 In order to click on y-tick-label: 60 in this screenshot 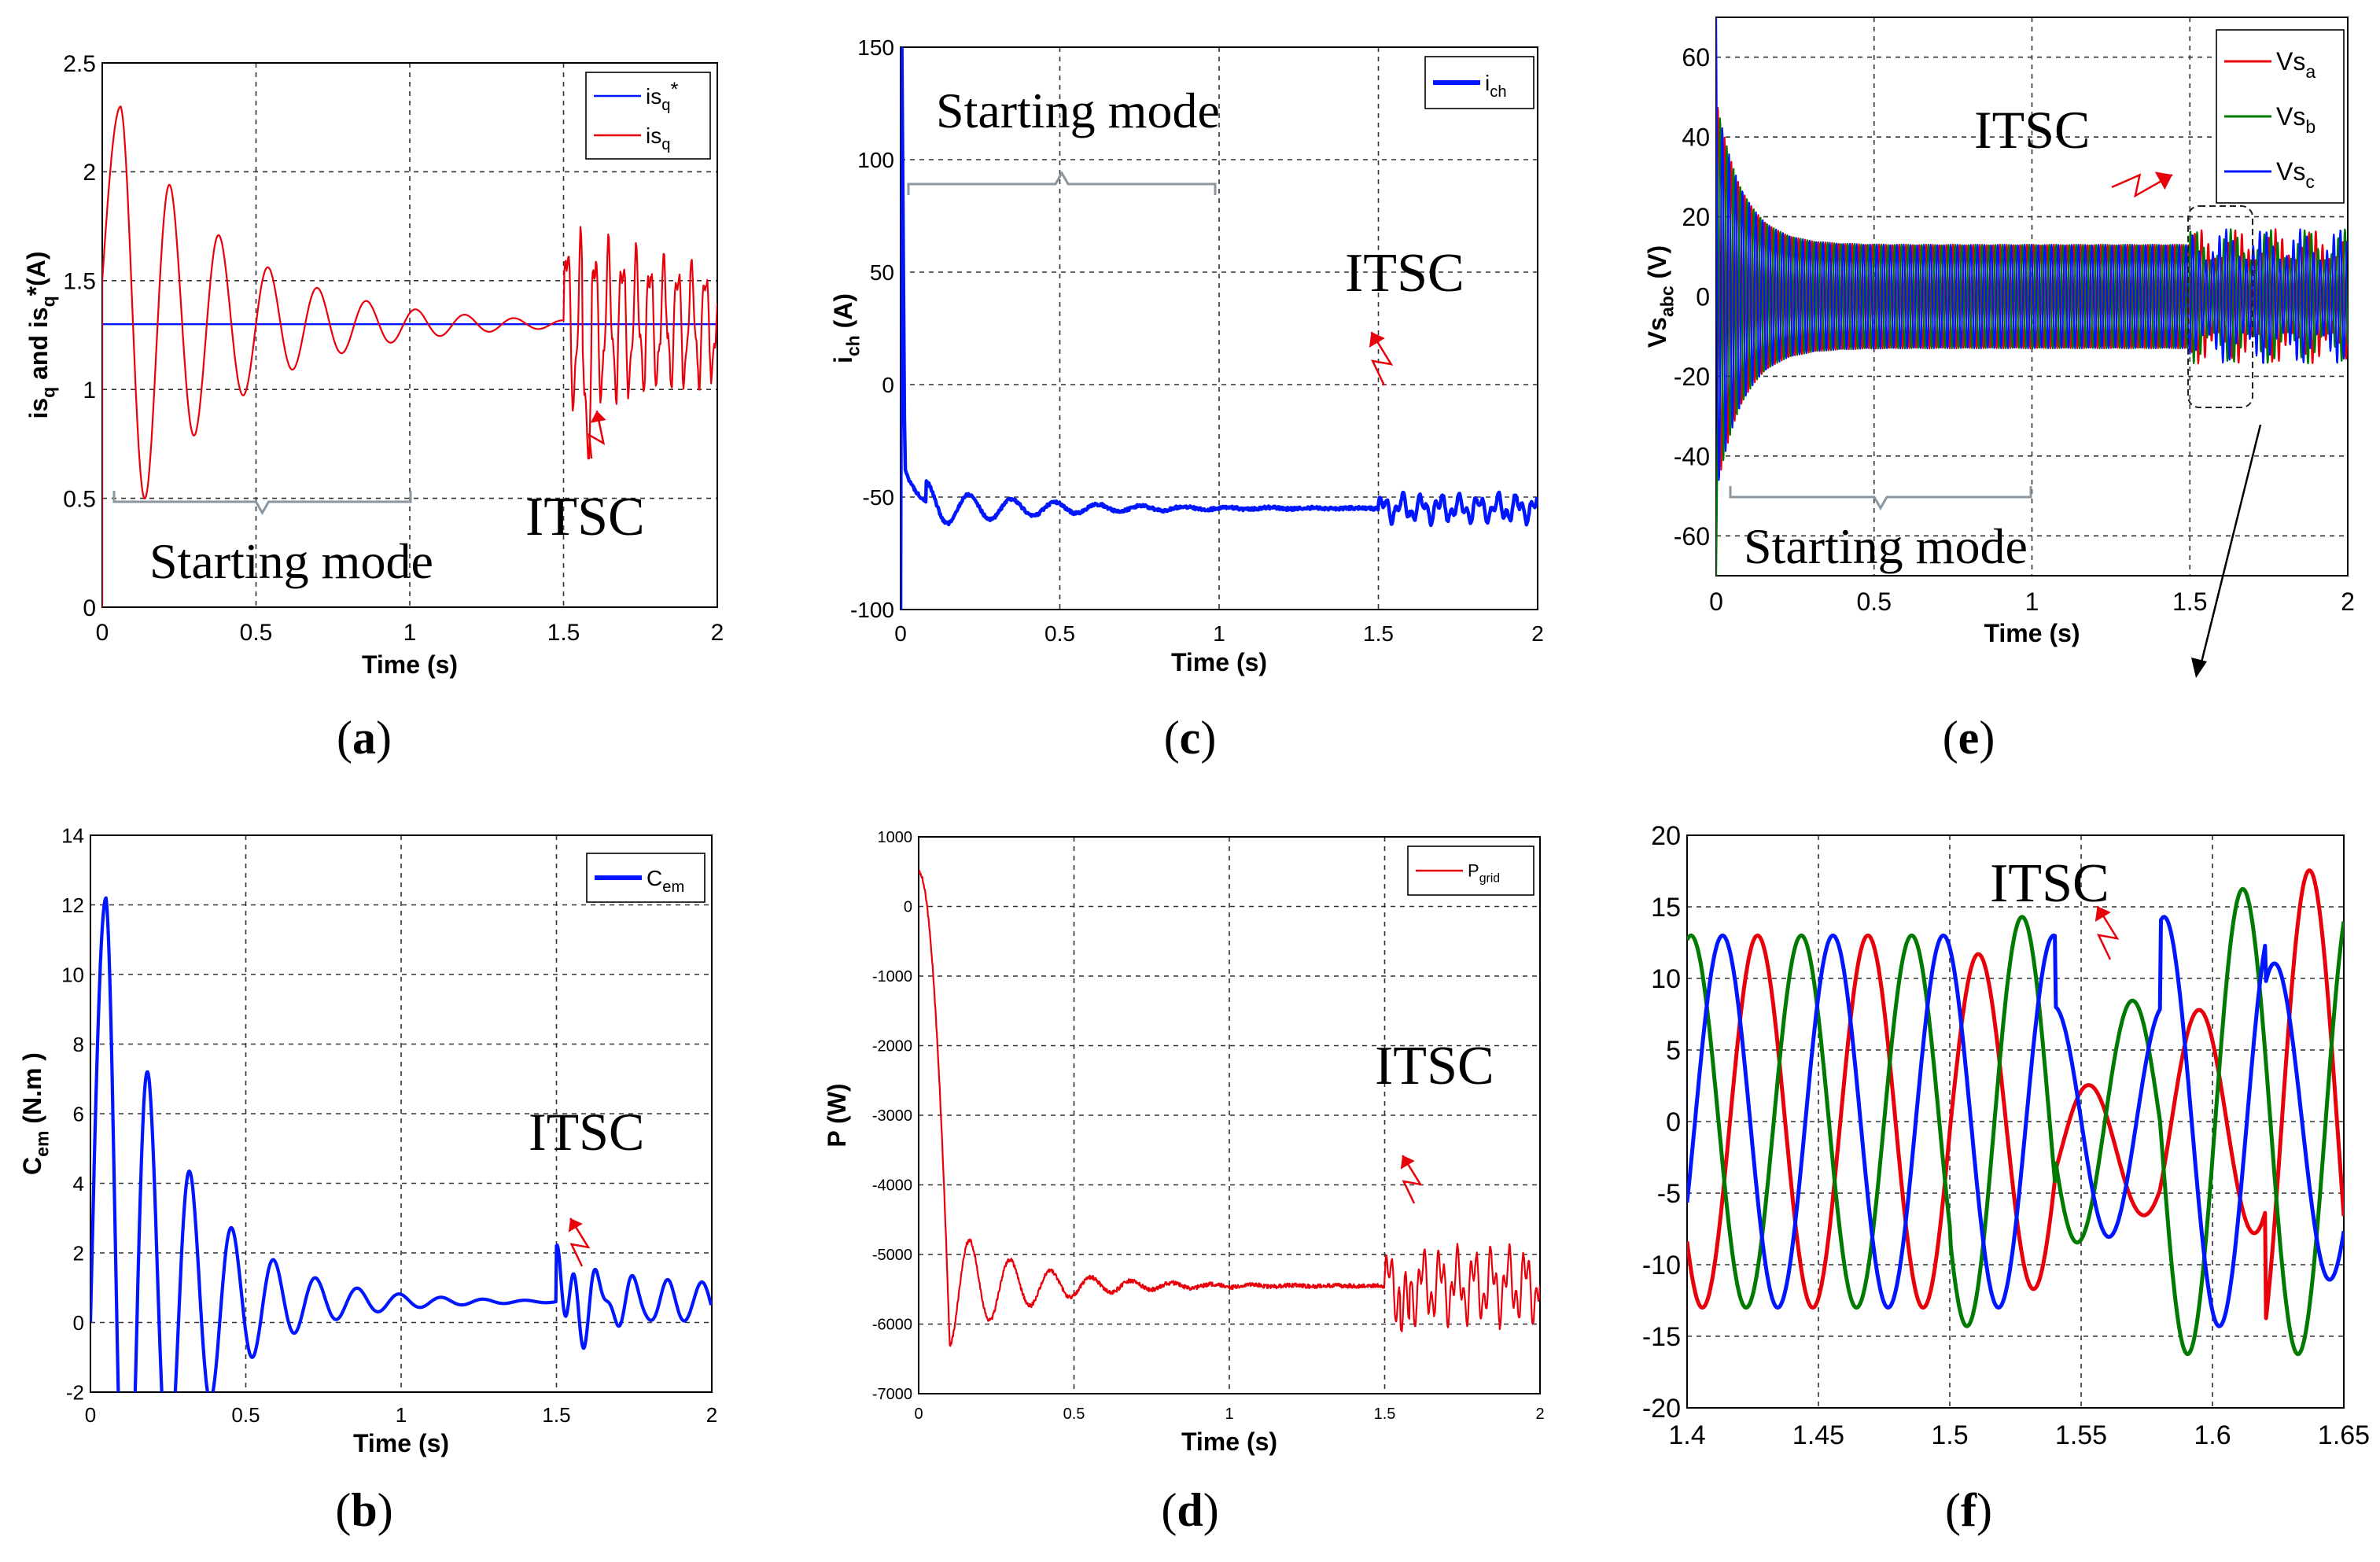, I will do `click(1696, 57)`.